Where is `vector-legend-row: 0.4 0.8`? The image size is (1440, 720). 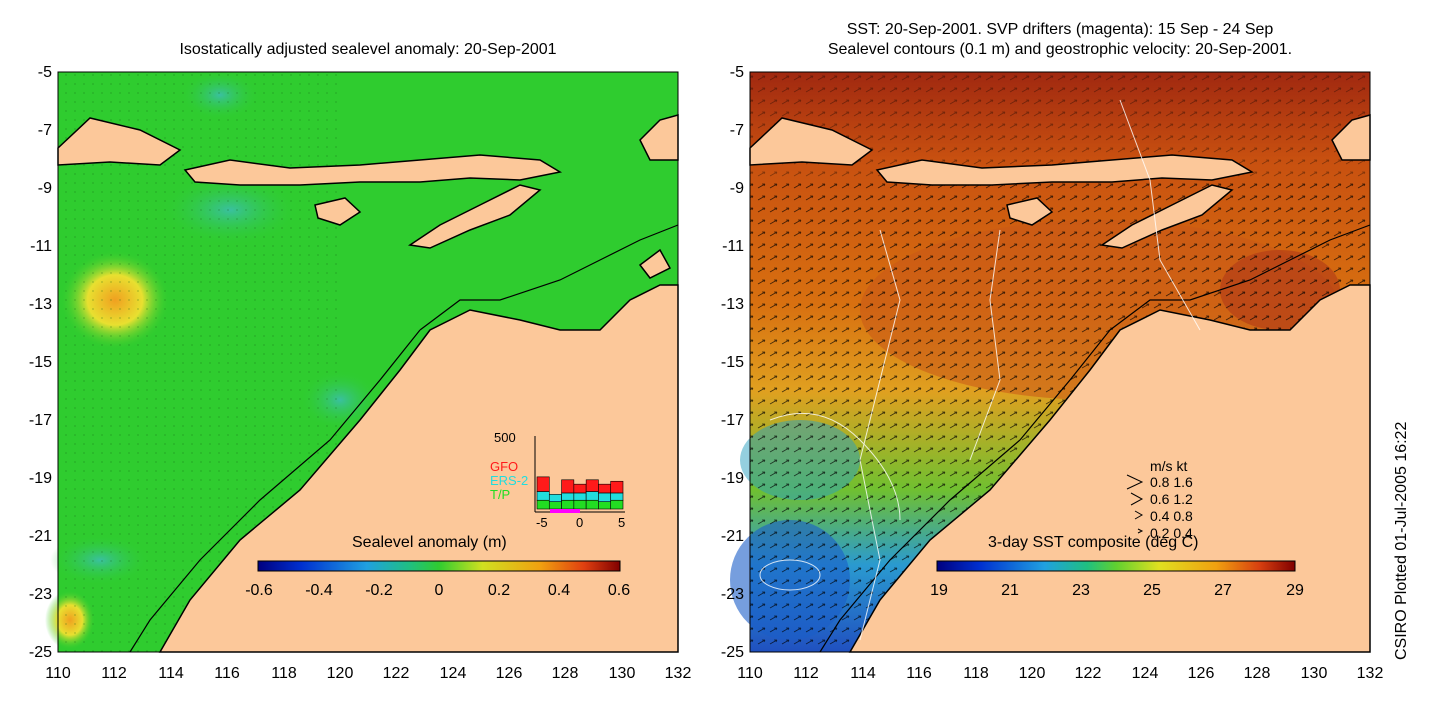
vector-legend-row: 0.4 0.8 is located at coordinates (1171, 516).